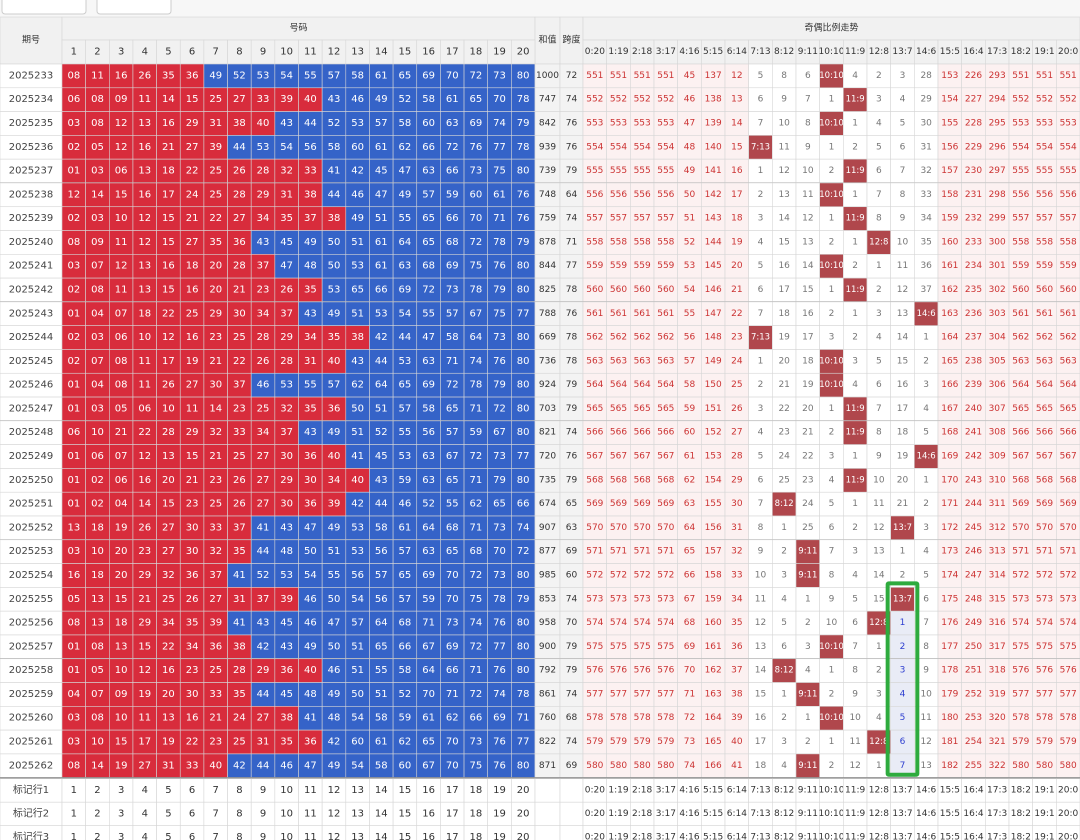  What do you see at coordinates (855, 385) in the screenshot?
I see `trend-value: 4` at bounding box center [855, 385].